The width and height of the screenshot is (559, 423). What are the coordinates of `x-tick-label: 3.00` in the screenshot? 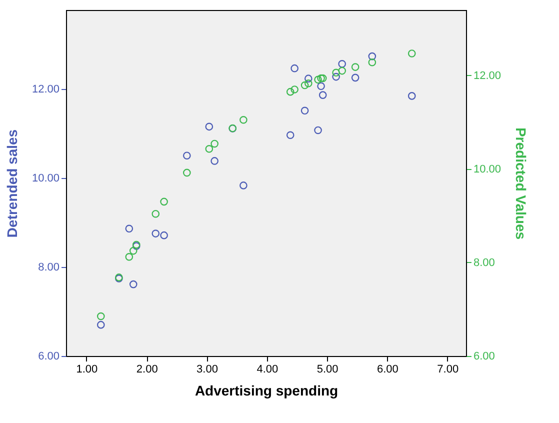 It's located at (207, 370).